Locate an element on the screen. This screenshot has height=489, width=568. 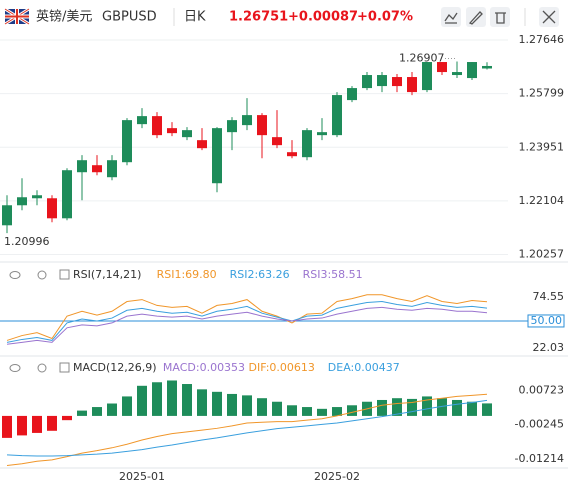
reference-label: 50.00 is located at coordinates (547, 320).